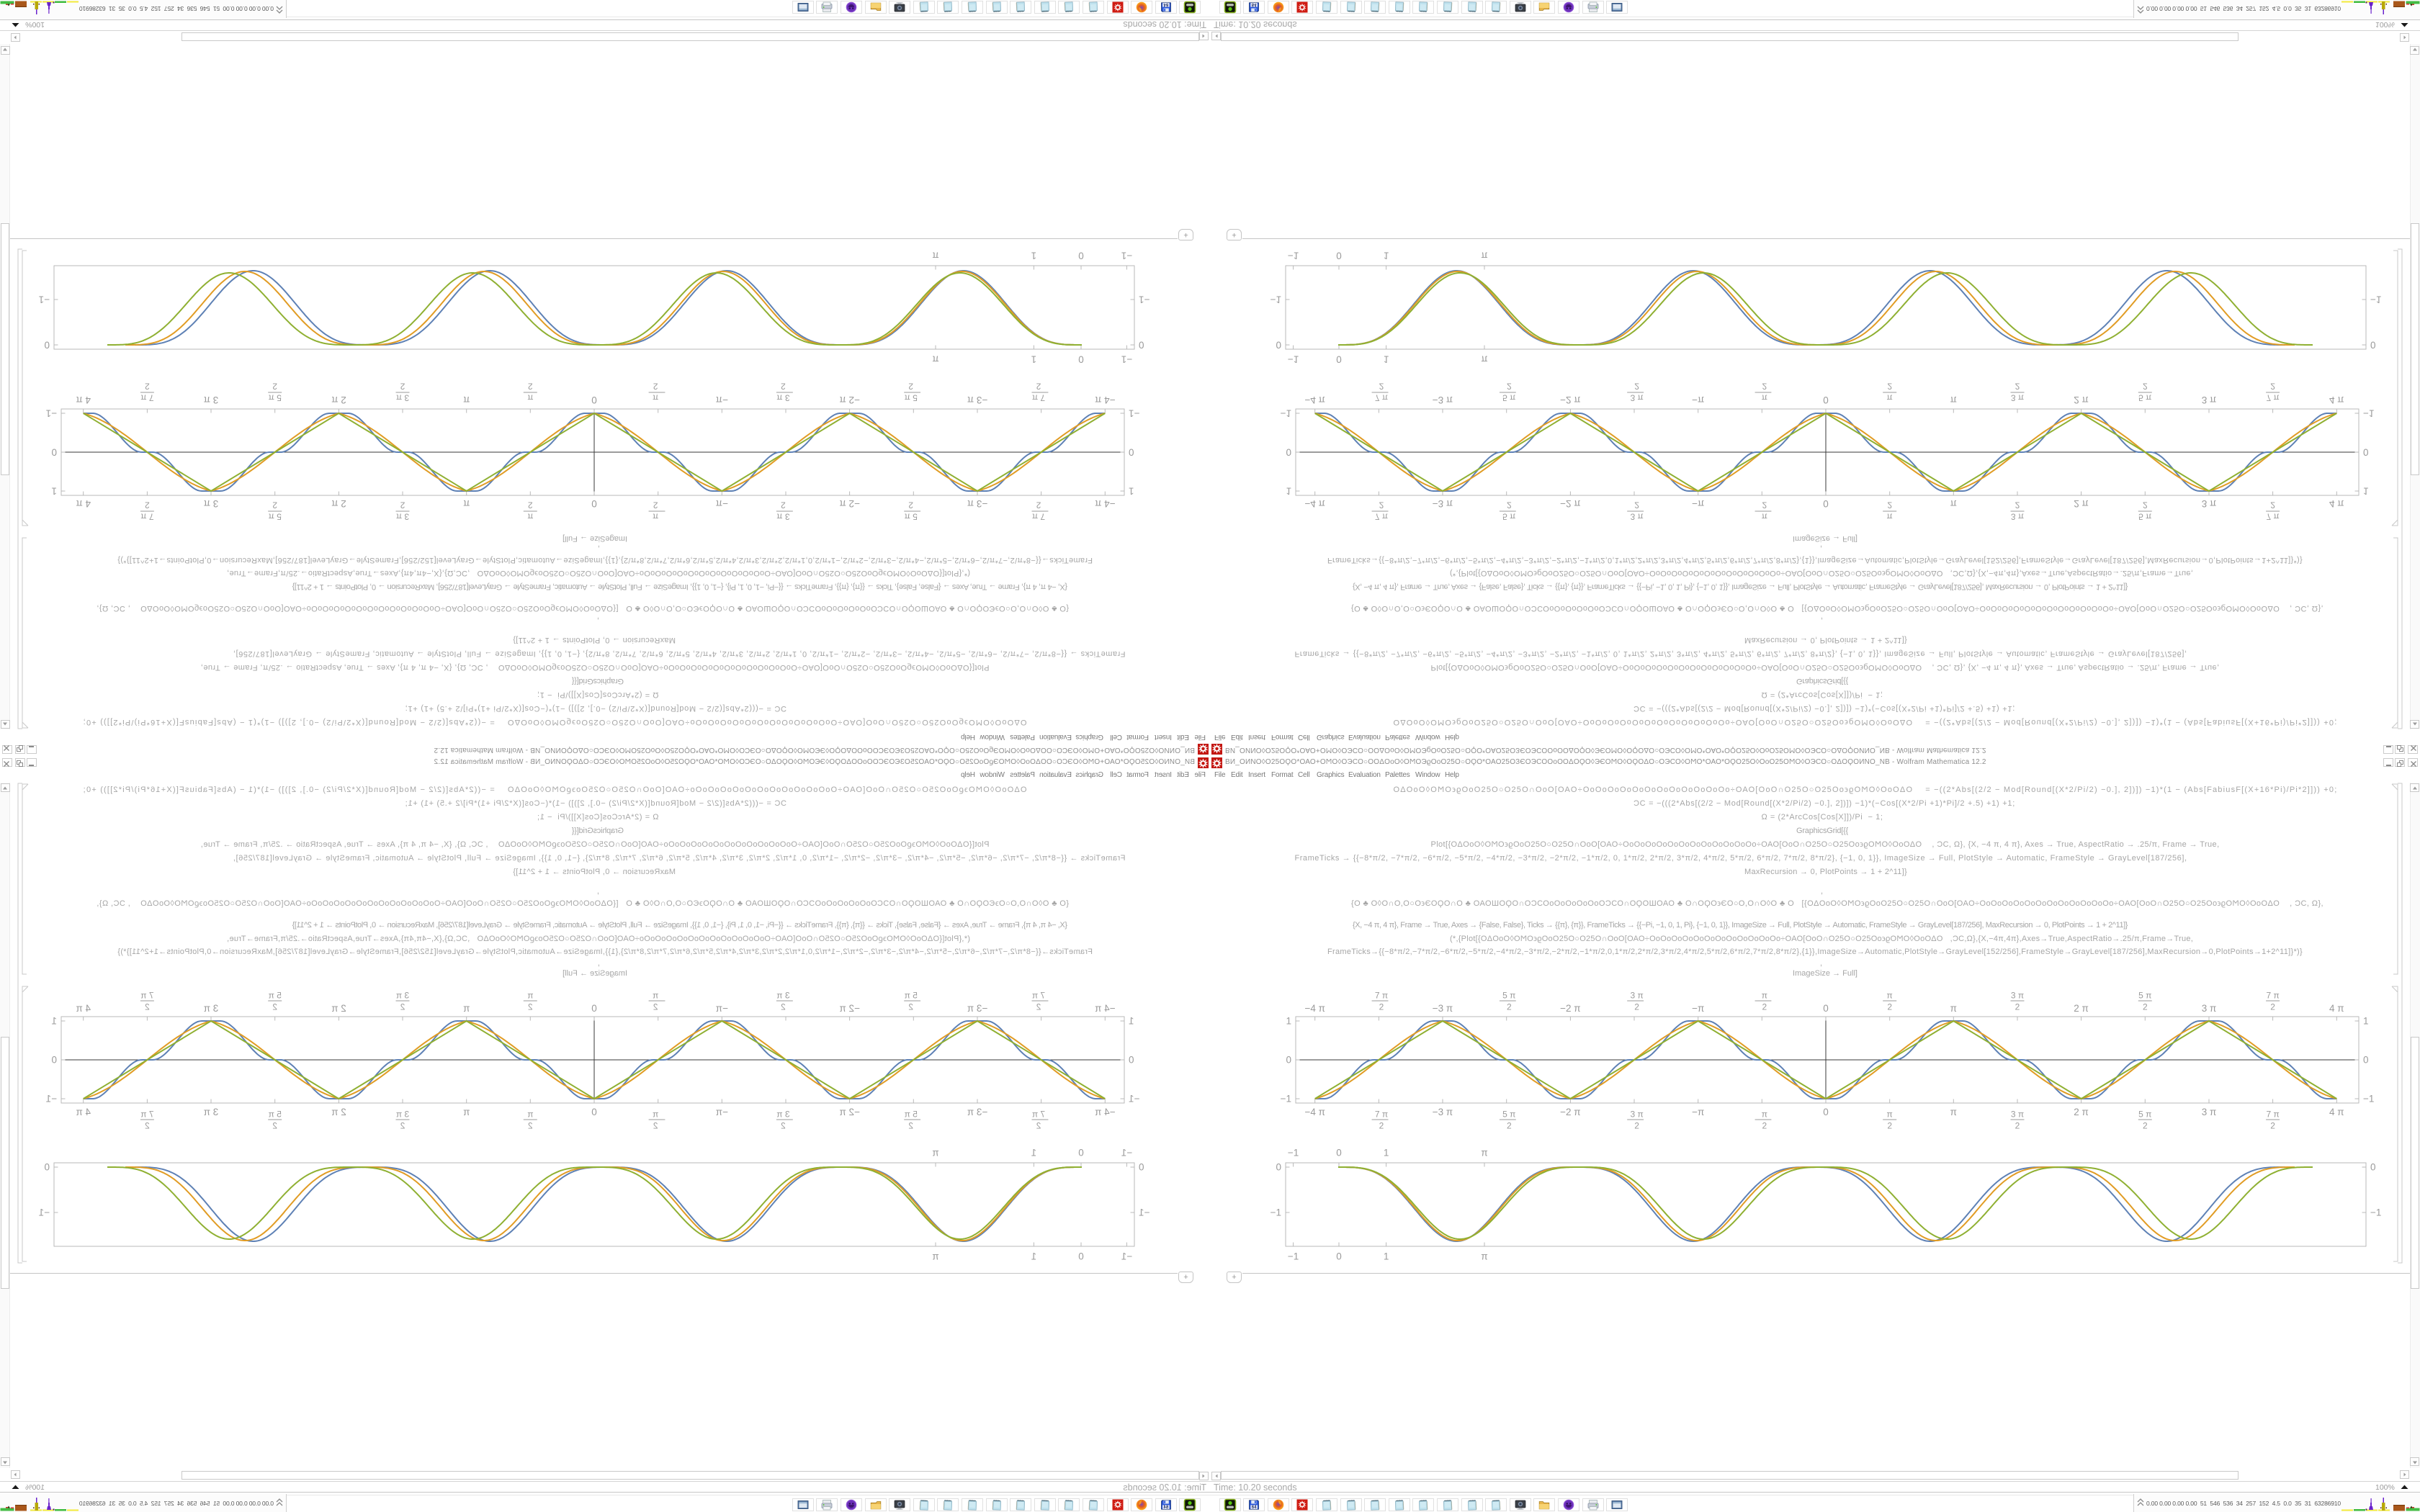 The height and width of the screenshot is (1512, 2420). What do you see at coordinates (977, 1008) in the screenshot?
I see `svg-text: −3 π` at bounding box center [977, 1008].